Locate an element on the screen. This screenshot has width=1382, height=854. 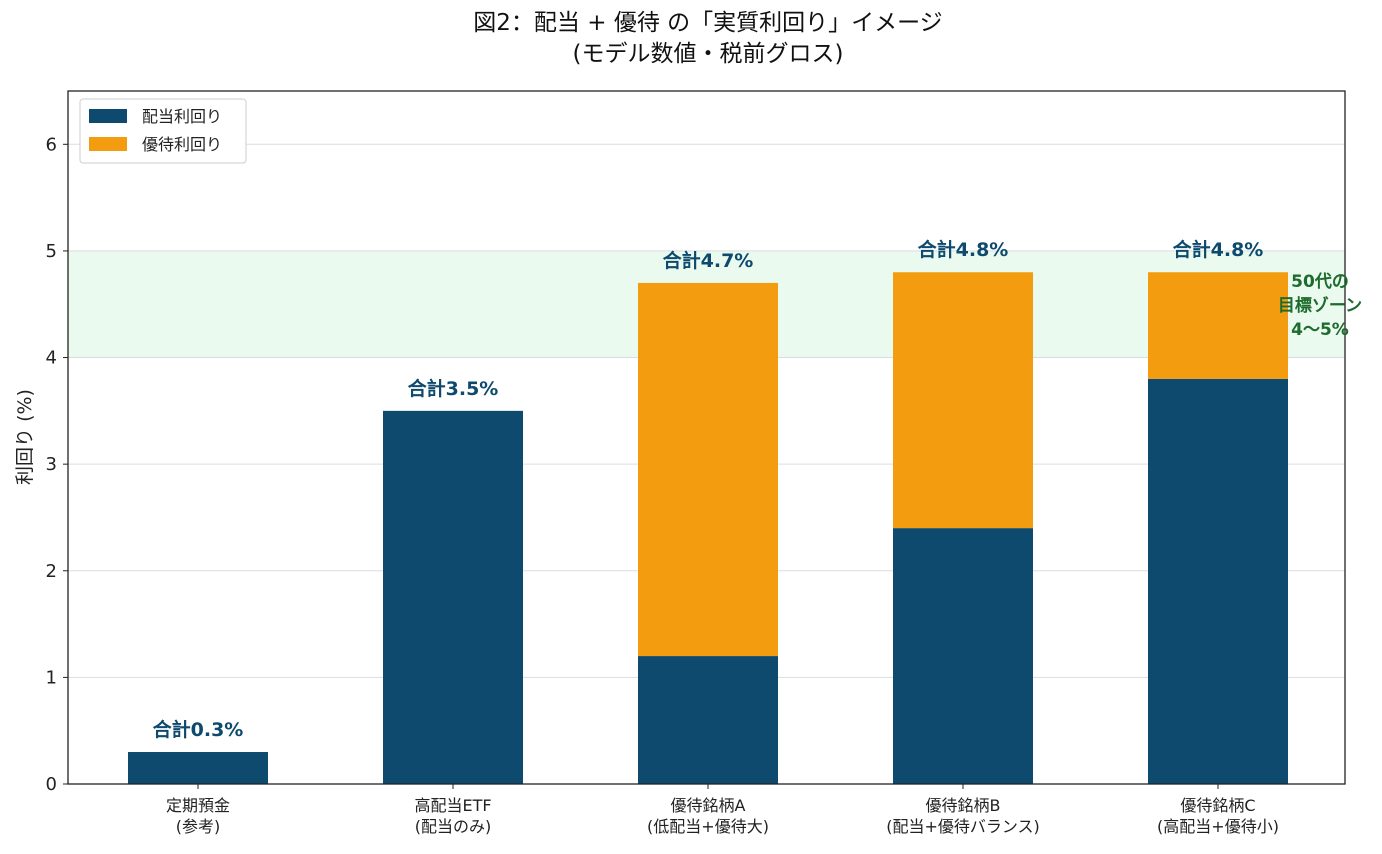
y-axis-label: 利回り (%) is located at coordinates (25, 437).